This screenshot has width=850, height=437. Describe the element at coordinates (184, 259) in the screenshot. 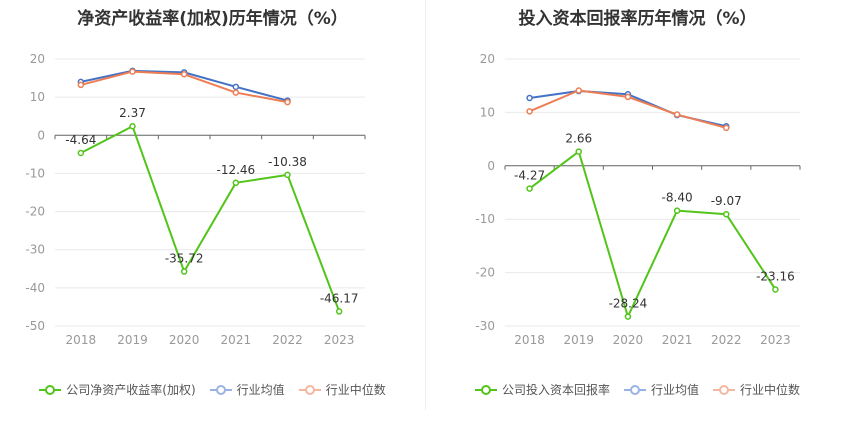

I see `data-label: -35.72` at that location.